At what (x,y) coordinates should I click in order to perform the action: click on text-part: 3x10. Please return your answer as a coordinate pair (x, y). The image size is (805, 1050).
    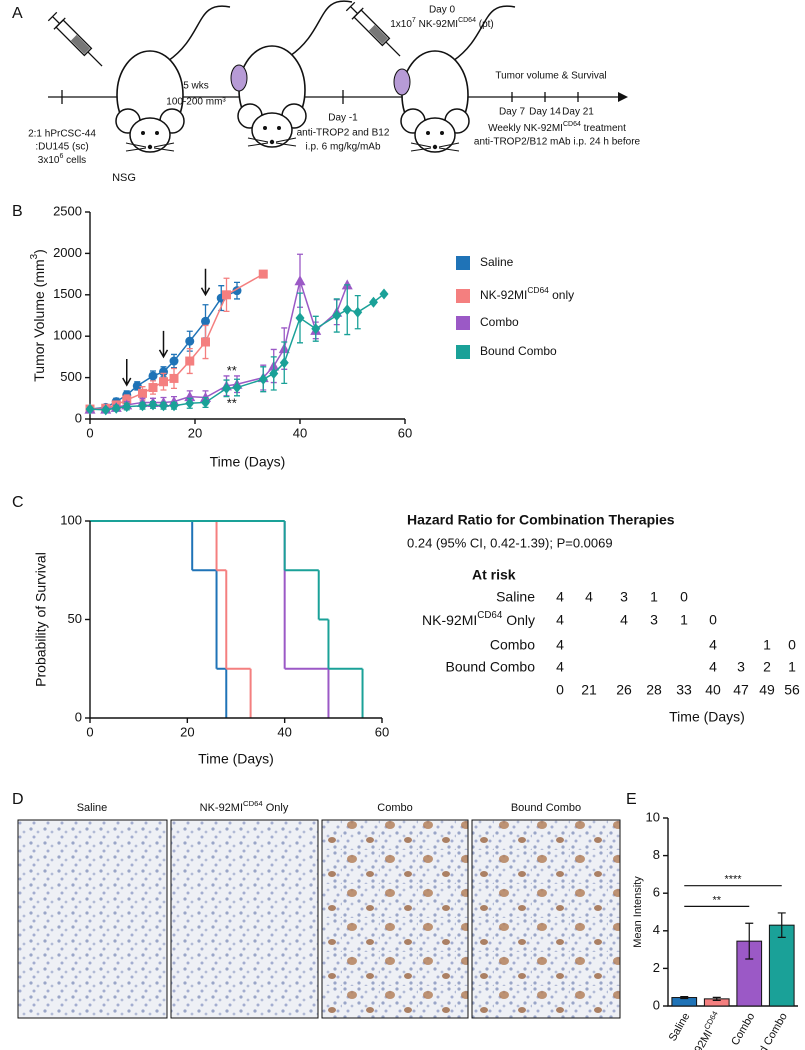
    Looking at the image, I should click on (49, 160).